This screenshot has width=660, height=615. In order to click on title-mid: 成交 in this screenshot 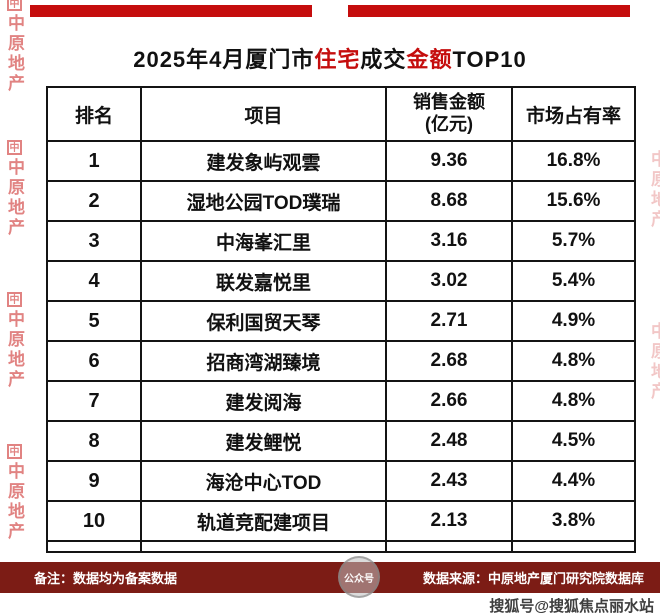, I will do `click(383, 59)`.